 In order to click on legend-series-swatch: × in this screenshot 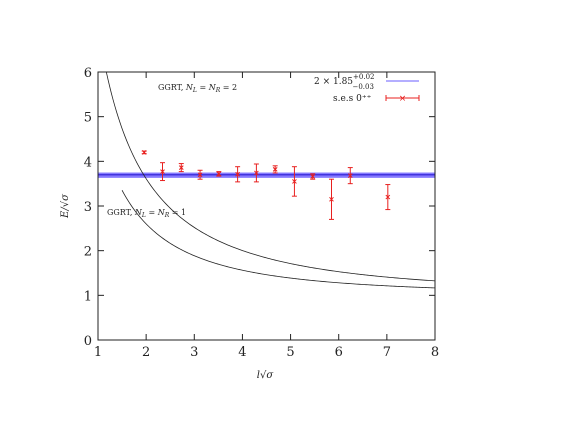, I will do `click(402, 99)`.